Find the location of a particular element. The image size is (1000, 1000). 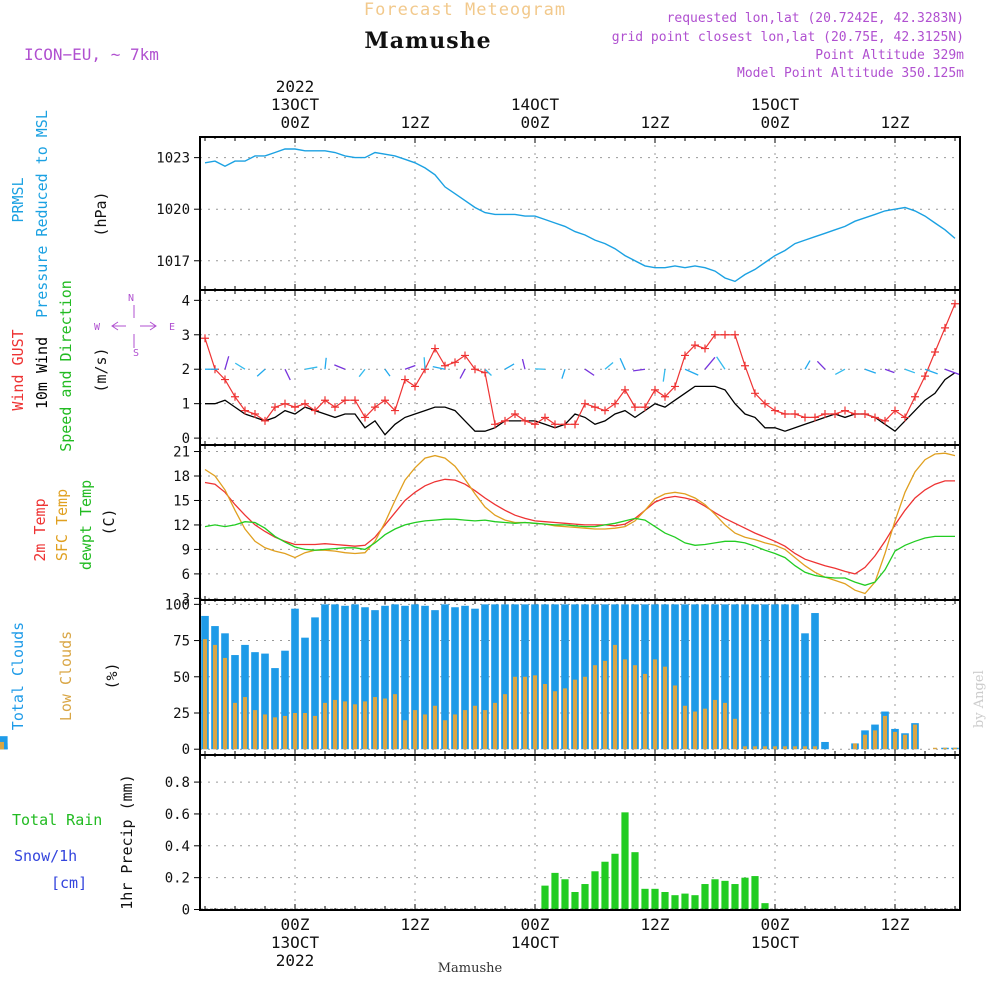

location-title: Mamushe is located at coordinates (427, 41).